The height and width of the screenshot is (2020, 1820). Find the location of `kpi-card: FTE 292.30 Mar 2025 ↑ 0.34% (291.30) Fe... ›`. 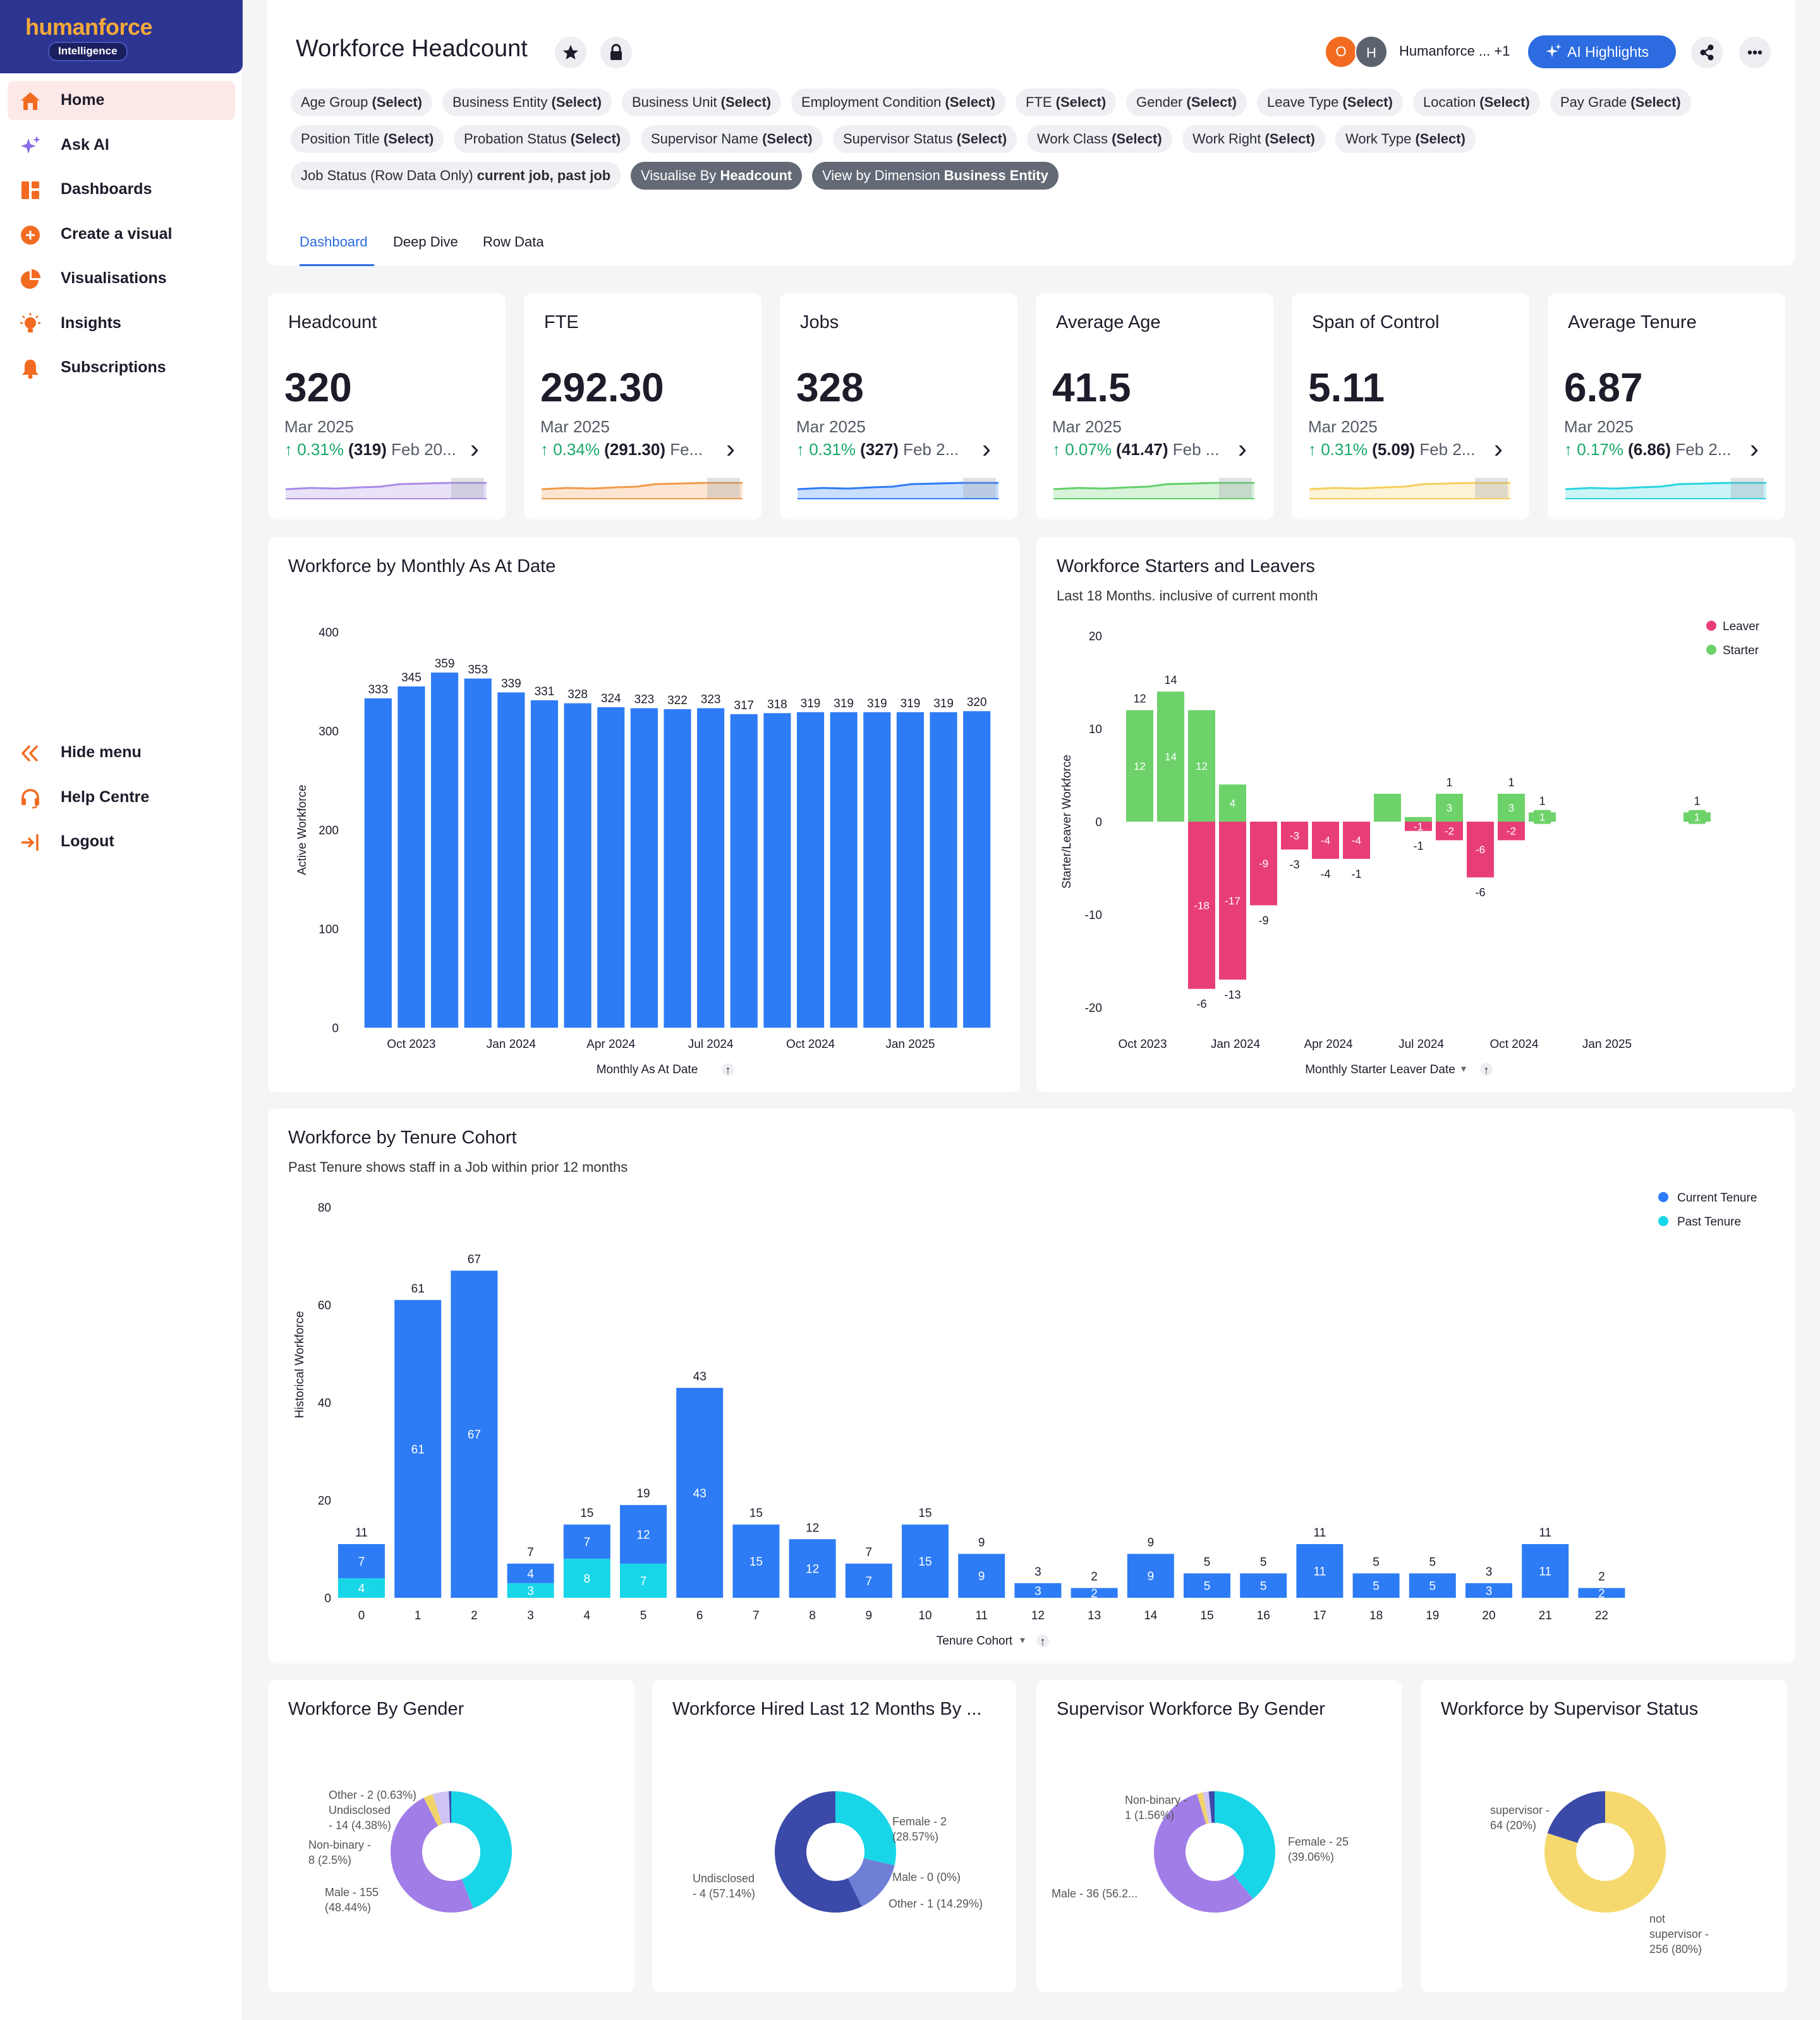

kpi-card: FTE 292.30 Mar 2025 ↑ 0.34% (291.30) Fe... › is located at coordinates (642, 406).